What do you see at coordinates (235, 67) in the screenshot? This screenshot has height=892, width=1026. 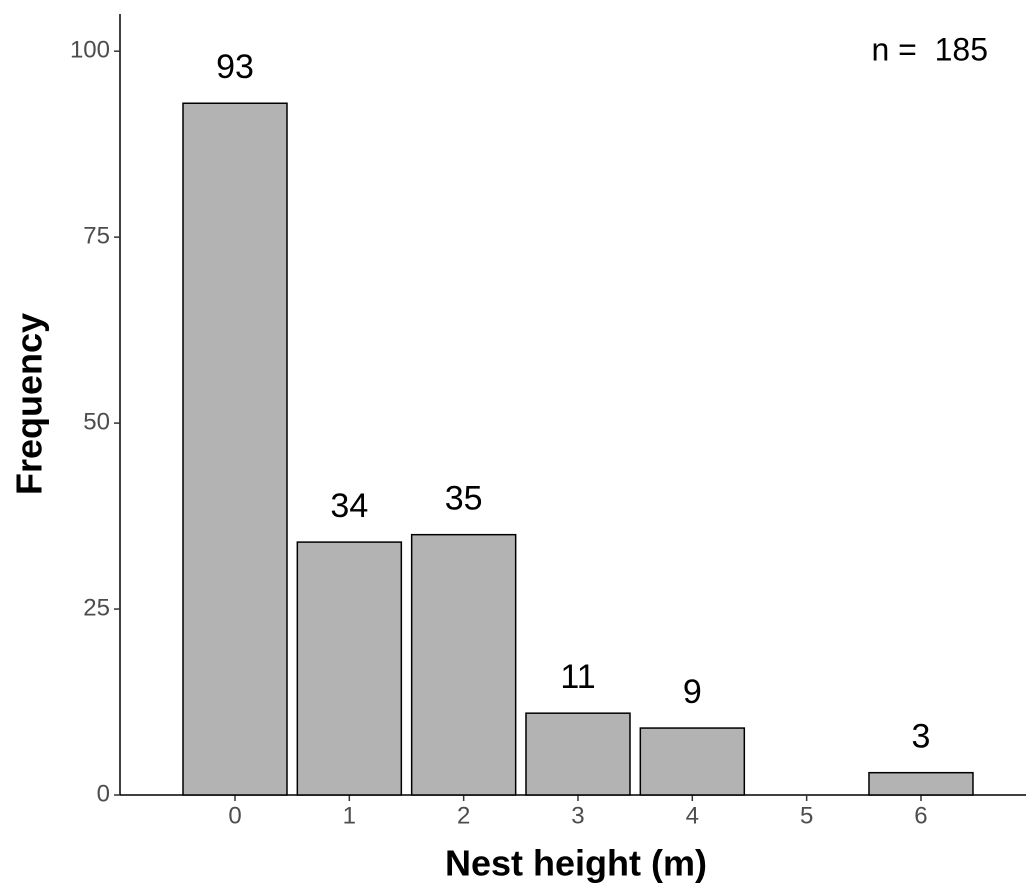 I see `value-label: 93` at bounding box center [235, 67].